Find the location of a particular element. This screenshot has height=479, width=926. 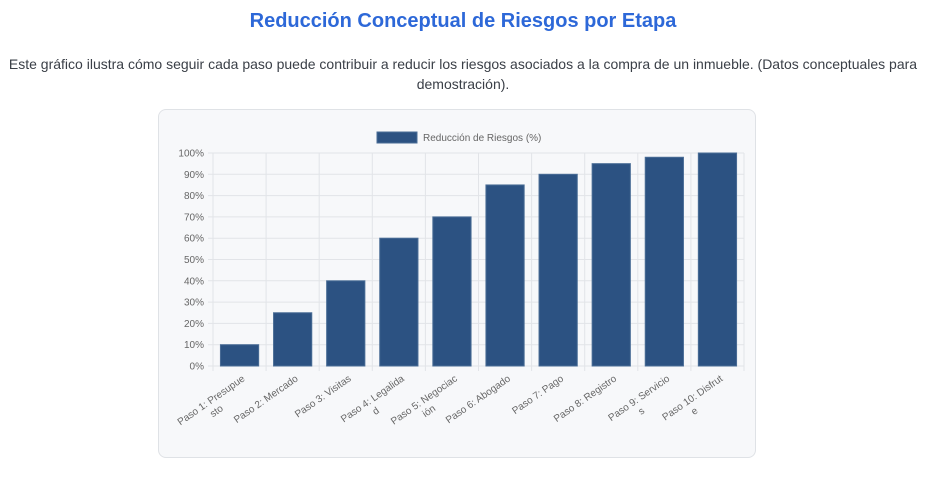

x-tick-label-line: Paso 7: Pago is located at coordinates (538, 395).